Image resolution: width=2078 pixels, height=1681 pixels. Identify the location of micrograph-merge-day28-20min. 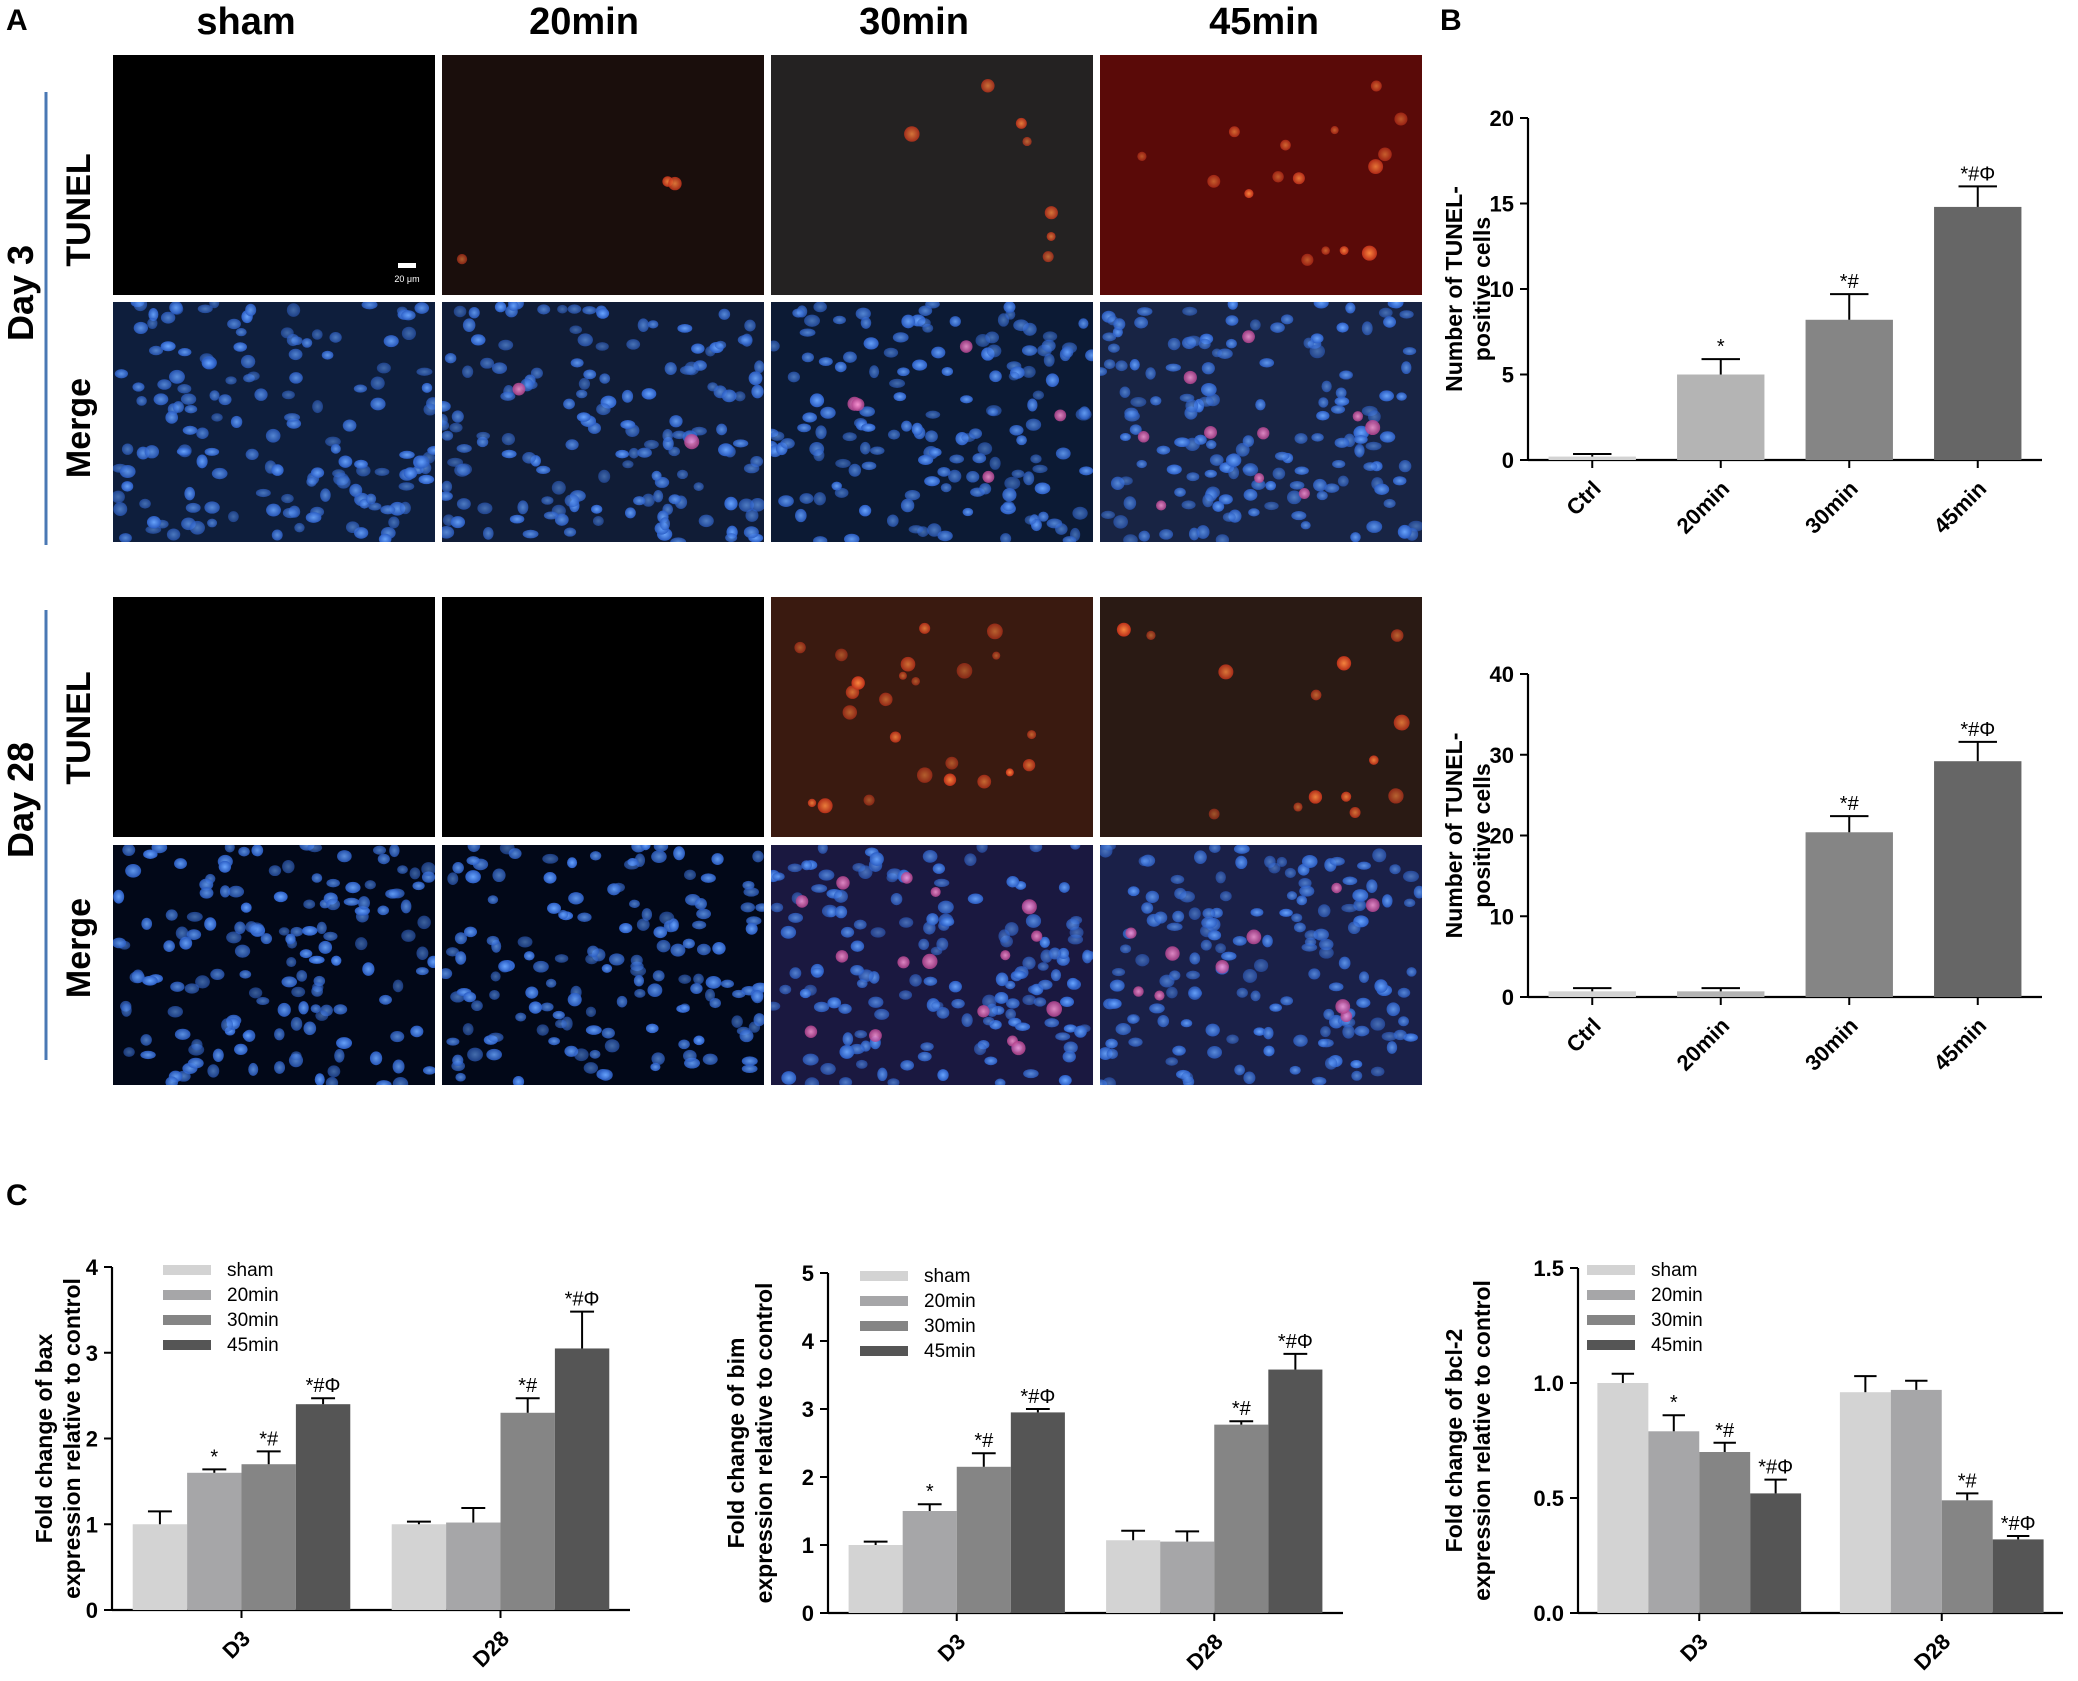
(603, 965).